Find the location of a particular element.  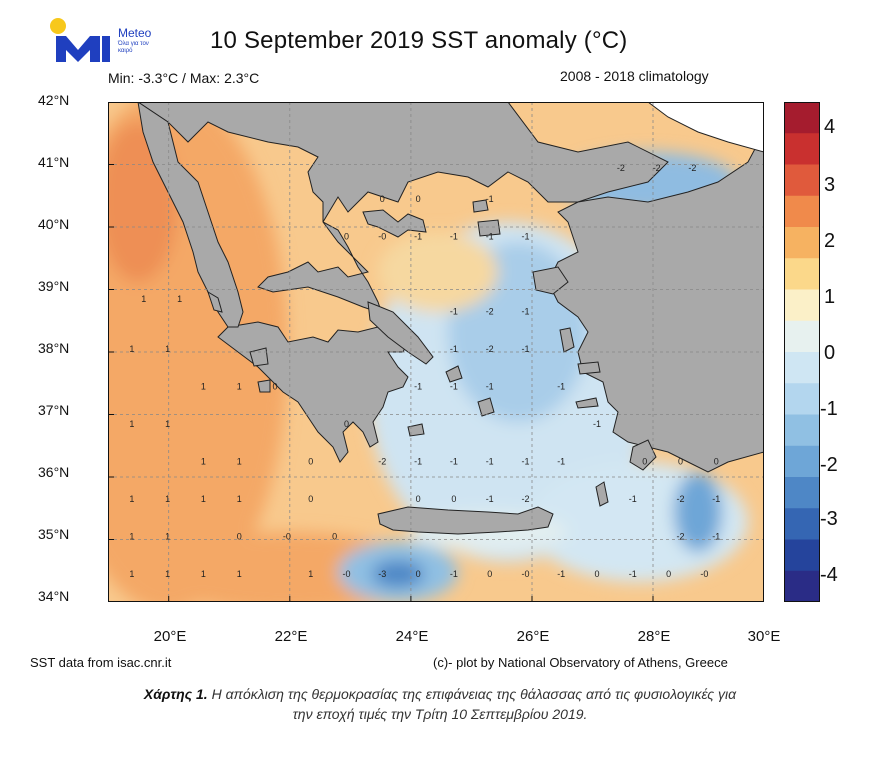

lon-label: 20°E is located at coordinates (170, 636).